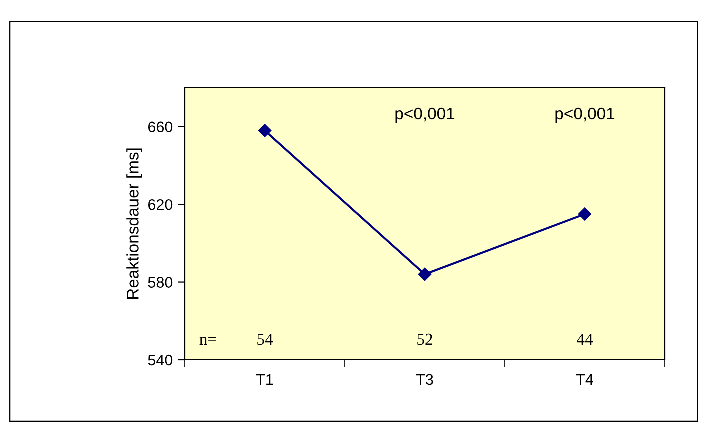 This screenshot has width=720, height=430. What do you see at coordinates (208, 341) in the screenshot?
I see `annotation: n=` at bounding box center [208, 341].